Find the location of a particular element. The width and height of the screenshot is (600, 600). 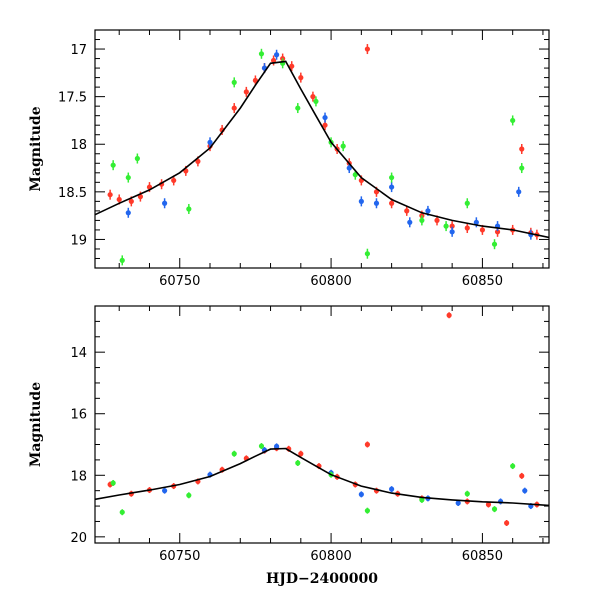

y-tick-label: 18.5 is located at coordinates (72, 193).